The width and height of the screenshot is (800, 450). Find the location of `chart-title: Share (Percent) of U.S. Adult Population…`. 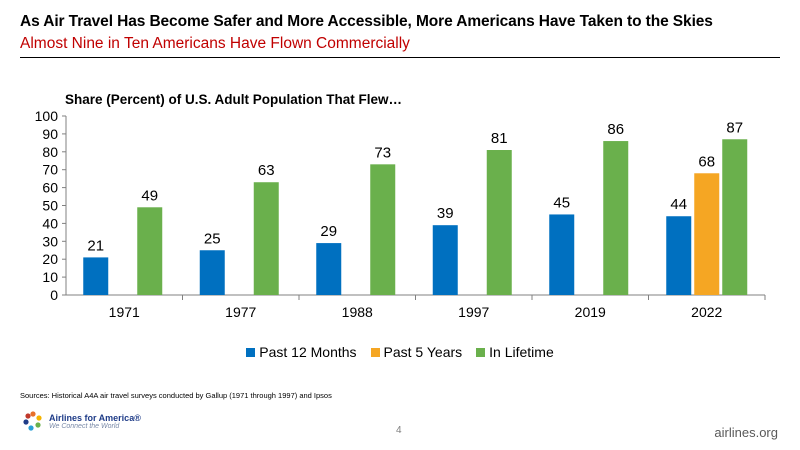

chart-title: Share (Percent) of U.S. Adult Population… is located at coordinates (234, 99).